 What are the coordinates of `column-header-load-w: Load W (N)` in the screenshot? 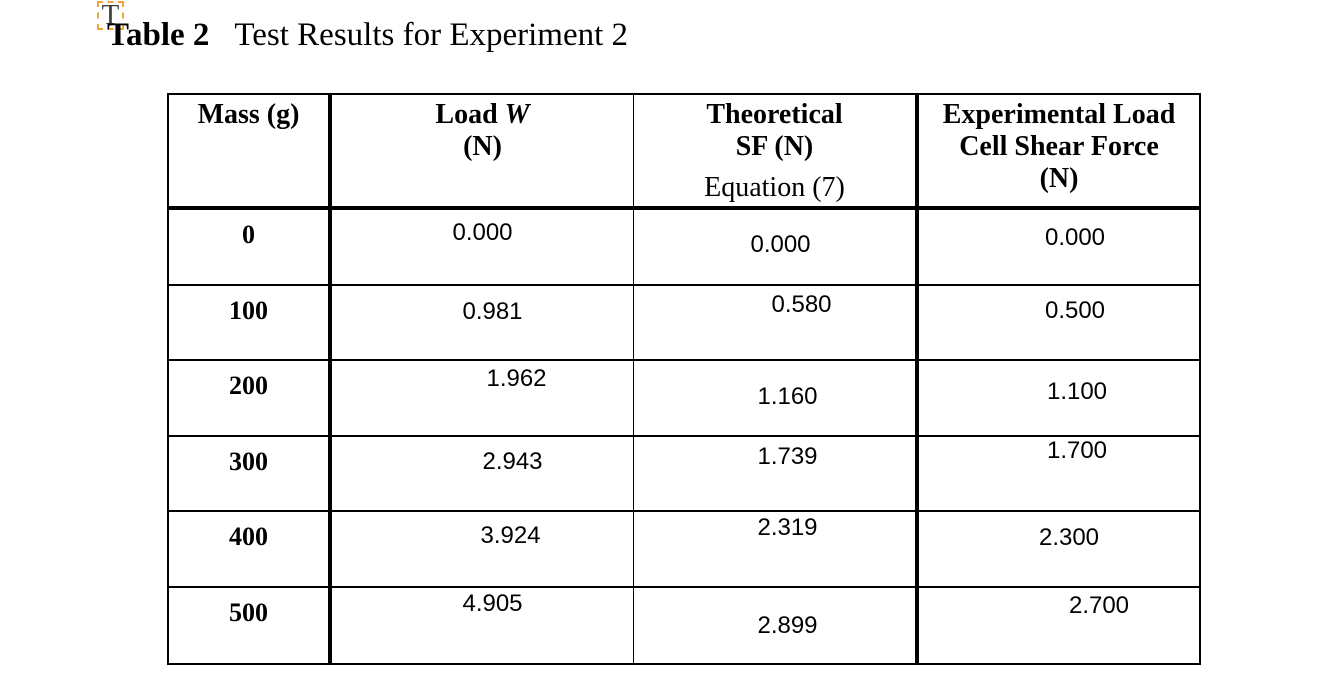 It's located at (483, 152).